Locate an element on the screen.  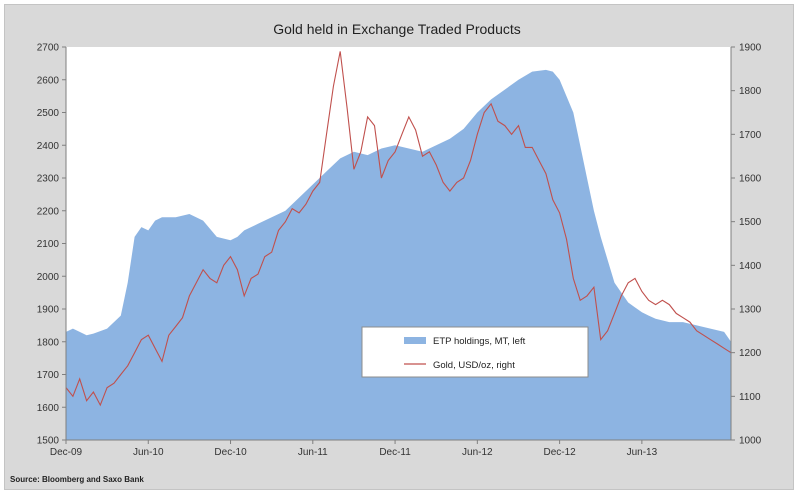
left-tick-label: 2400 is located at coordinates (48, 146).